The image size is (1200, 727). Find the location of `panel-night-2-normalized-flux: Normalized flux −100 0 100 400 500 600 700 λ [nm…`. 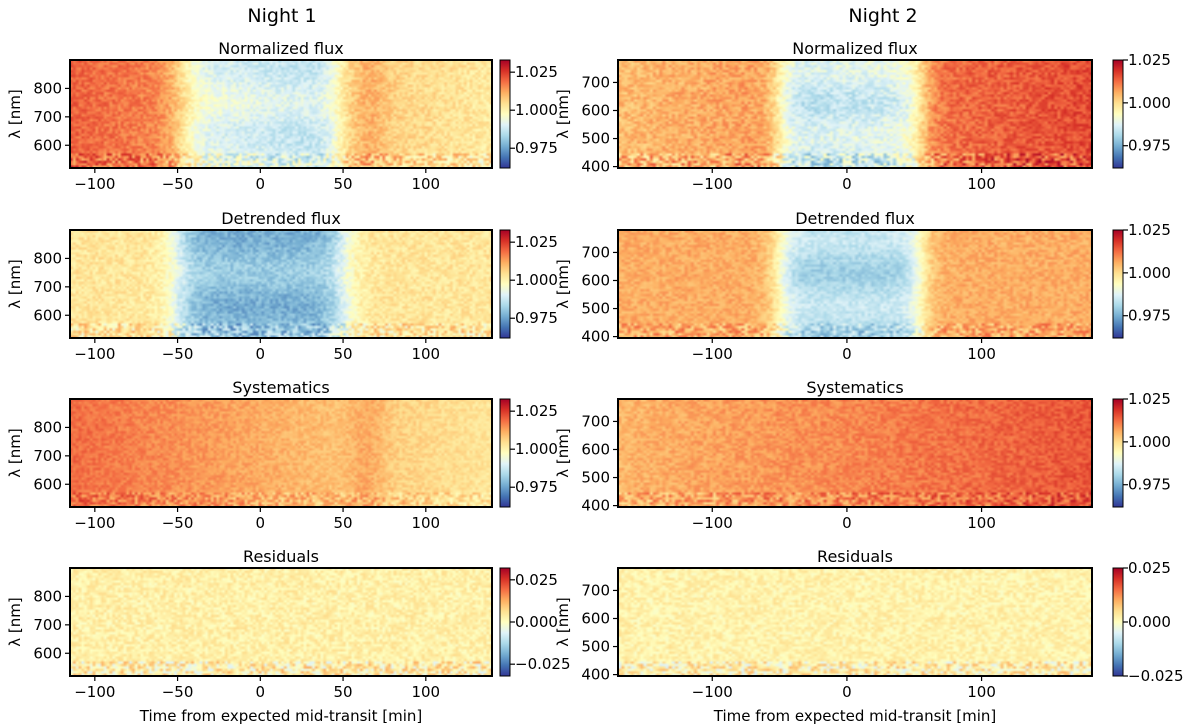

panel-night-2-normalized-flux: Normalized flux −100 0 100 400 500 600 700 λ [nm… is located at coordinates (862, 116).